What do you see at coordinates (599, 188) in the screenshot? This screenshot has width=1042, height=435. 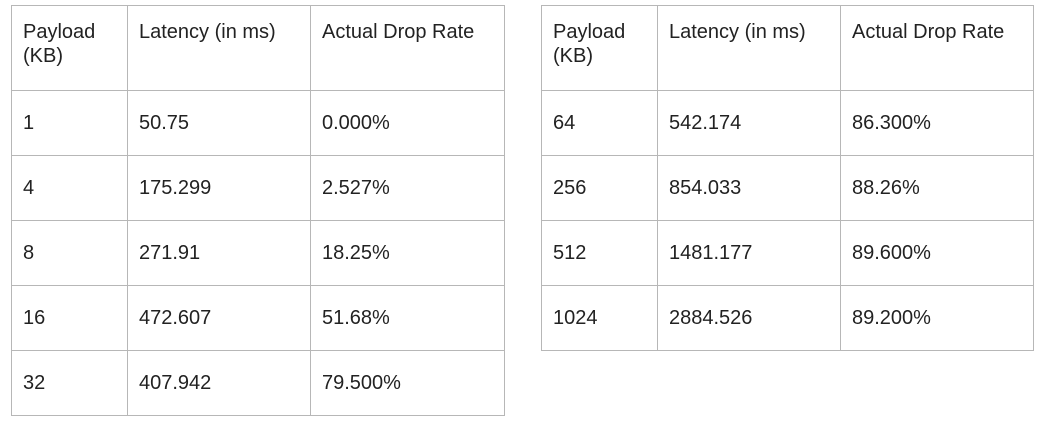 I see `cell-payload: 256` at bounding box center [599, 188].